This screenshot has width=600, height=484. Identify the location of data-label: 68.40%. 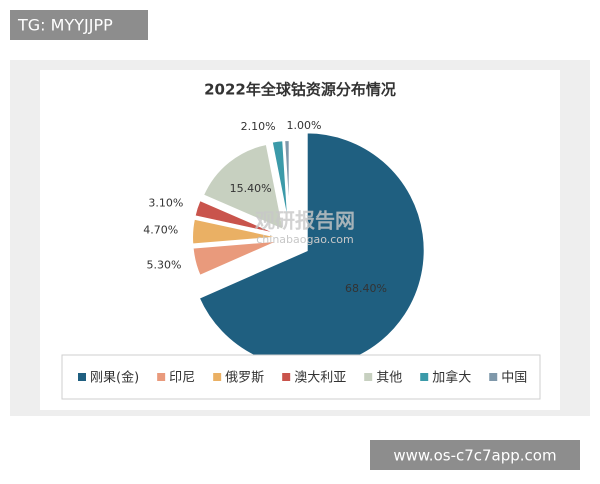
(366, 288).